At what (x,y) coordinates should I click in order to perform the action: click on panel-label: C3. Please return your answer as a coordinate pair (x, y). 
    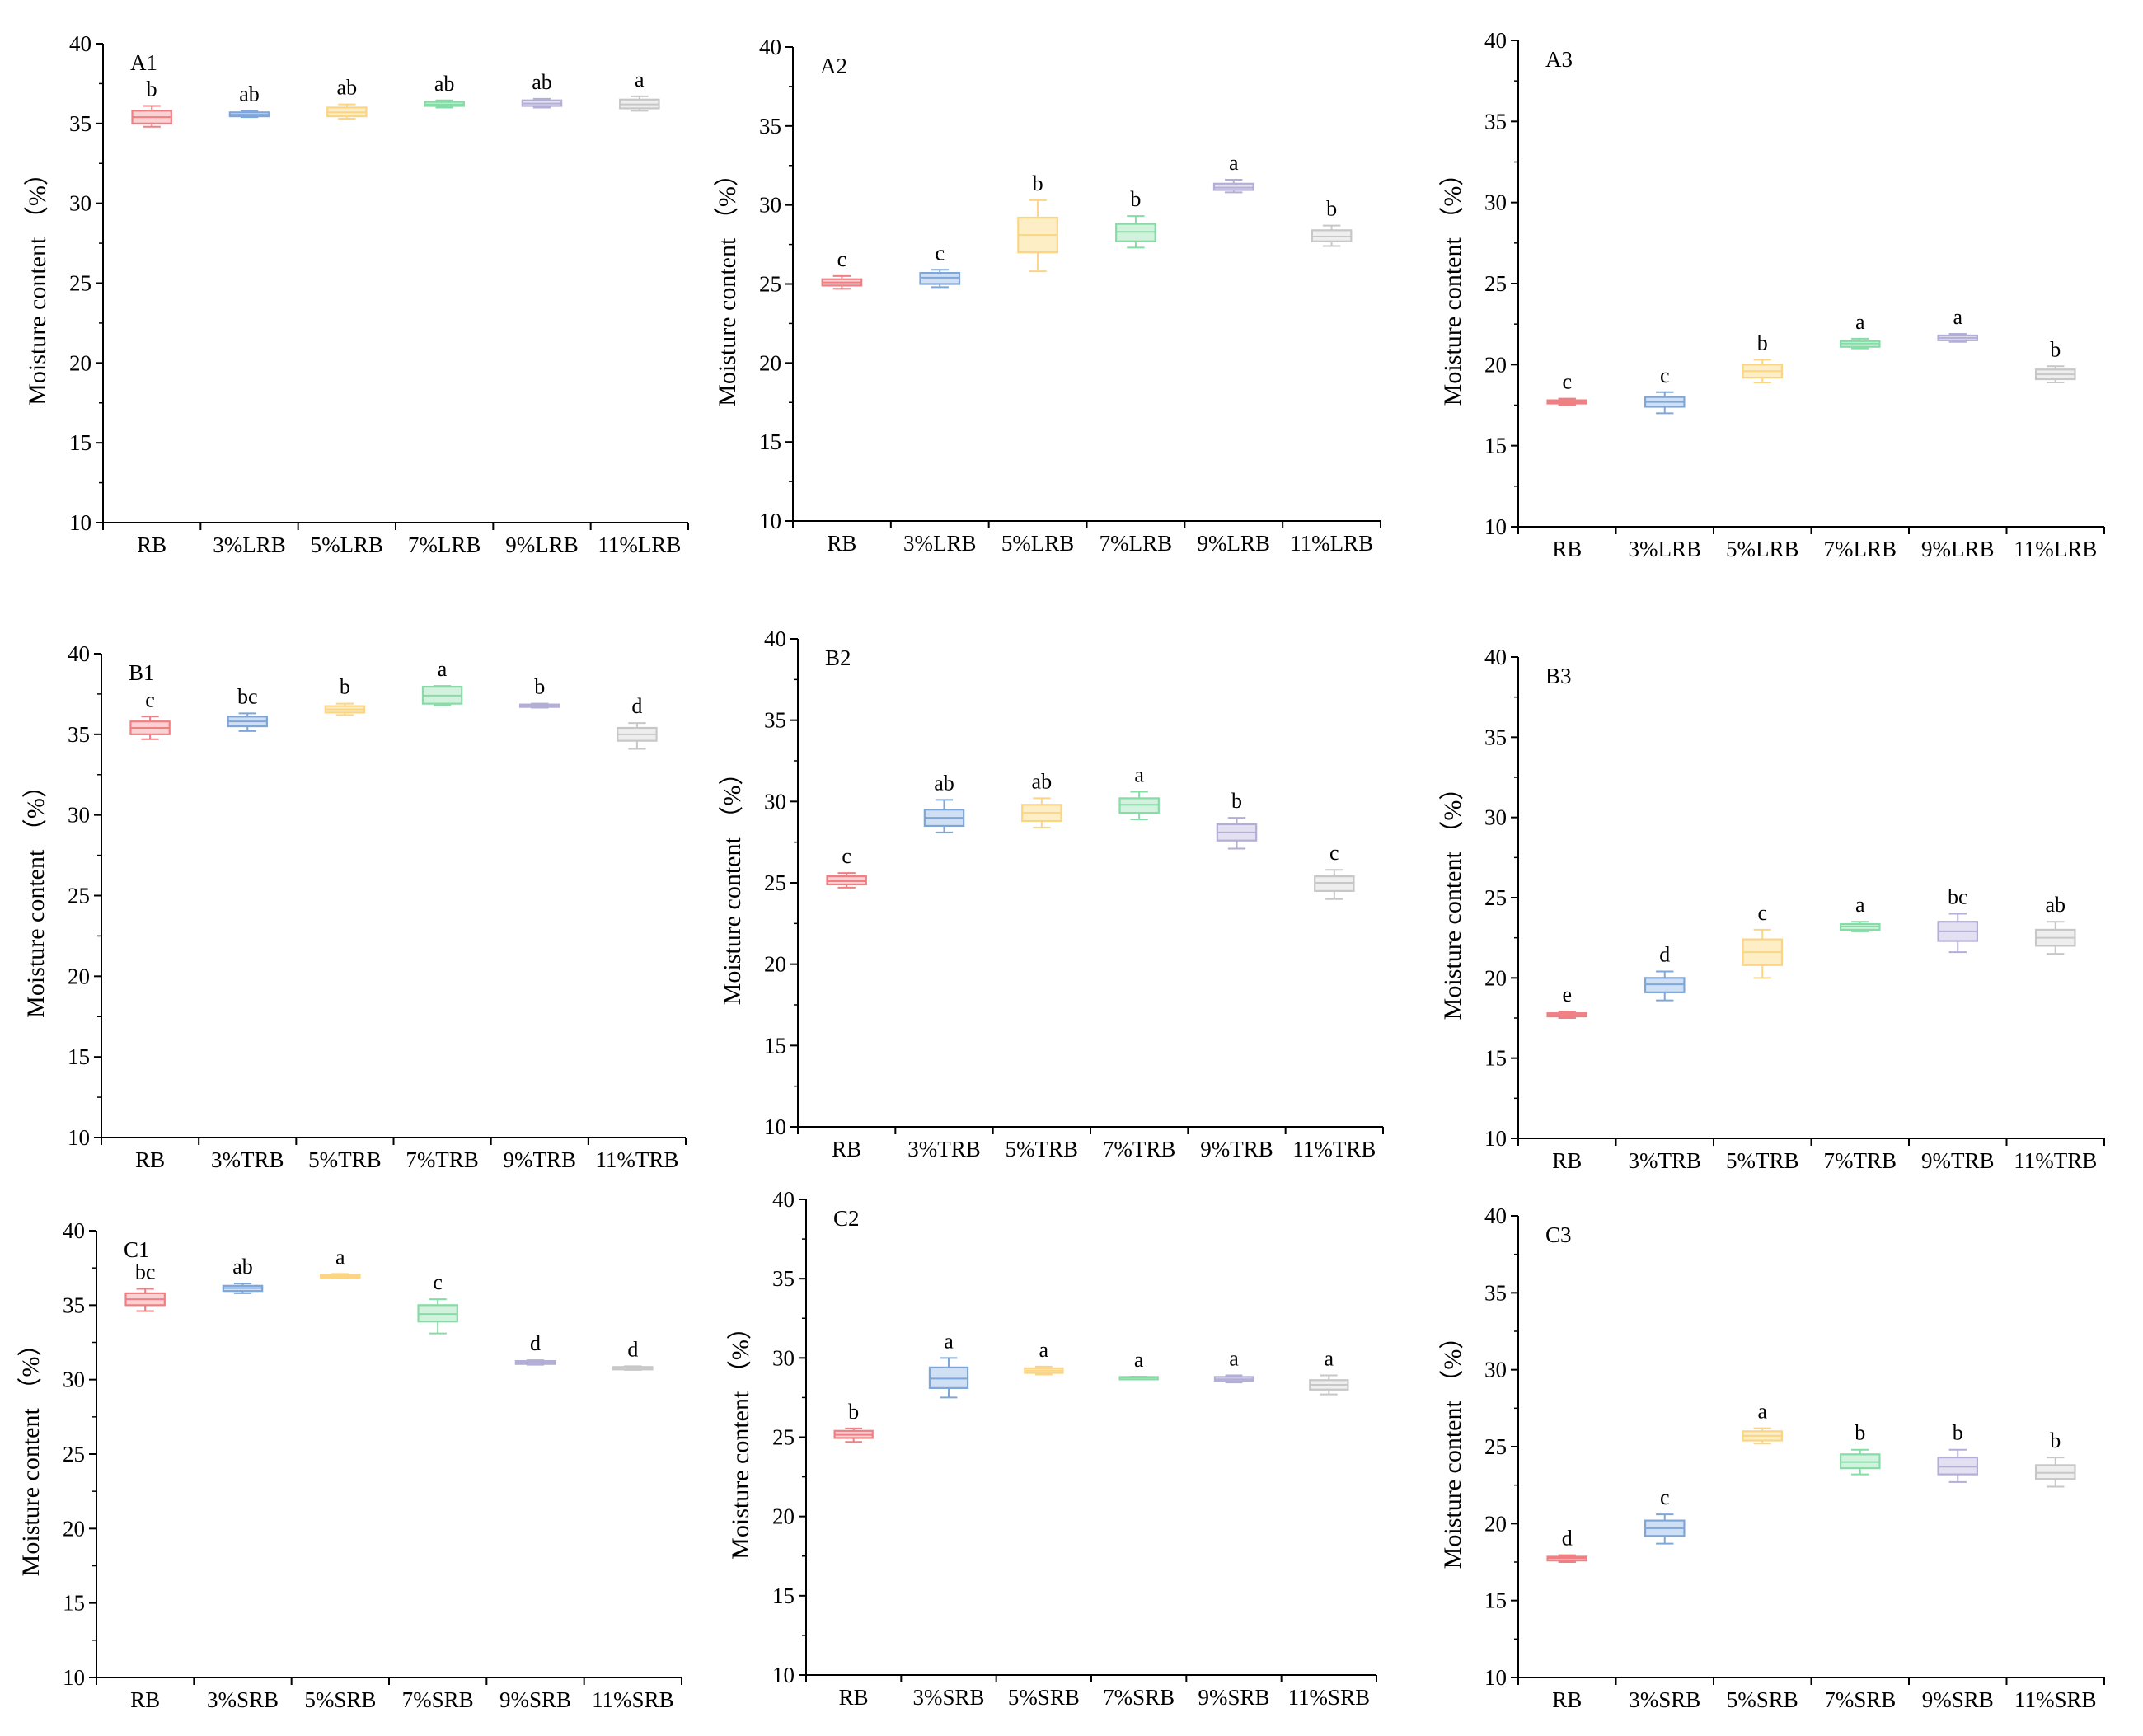
    Looking at the image, I should click on (1558, 1234).